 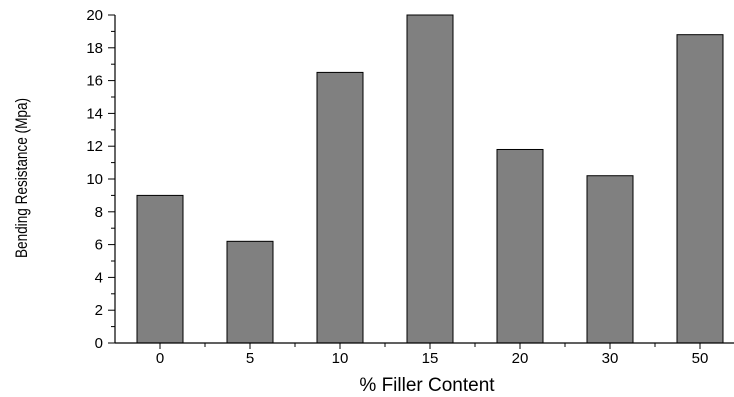 What do you see at coordinates (610, 358) in the screenshot?
I see `x-tick-label-30: 30` at bounding box center [610, 358].